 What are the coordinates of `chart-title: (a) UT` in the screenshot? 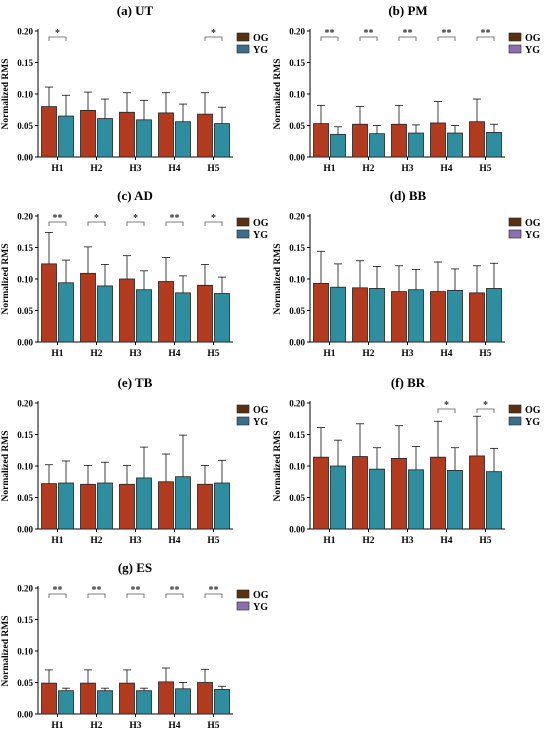 It's located at (135, 10).